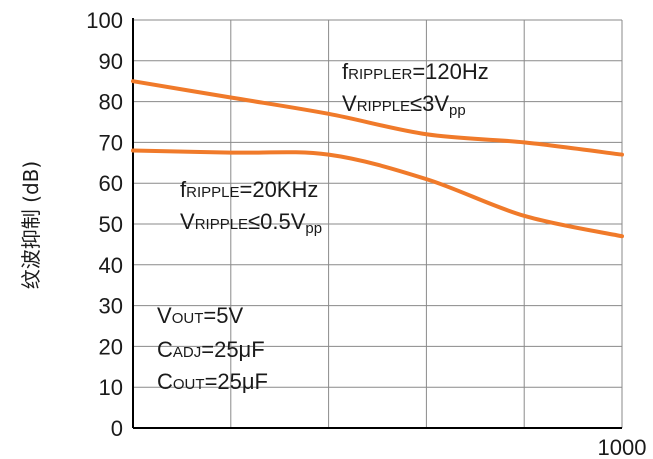 The height and width of the screenshot is (459, 653). I want to click on annotation-f-rippler: fRIPPLER=120Hz, so click(415, 71).